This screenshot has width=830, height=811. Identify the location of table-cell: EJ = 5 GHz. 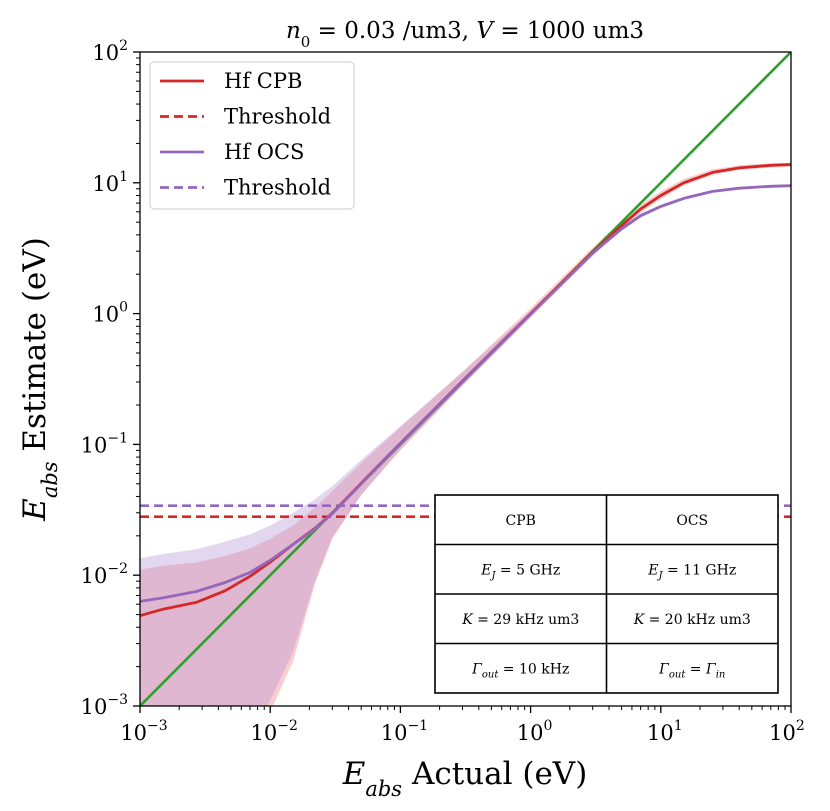
(520, 571).